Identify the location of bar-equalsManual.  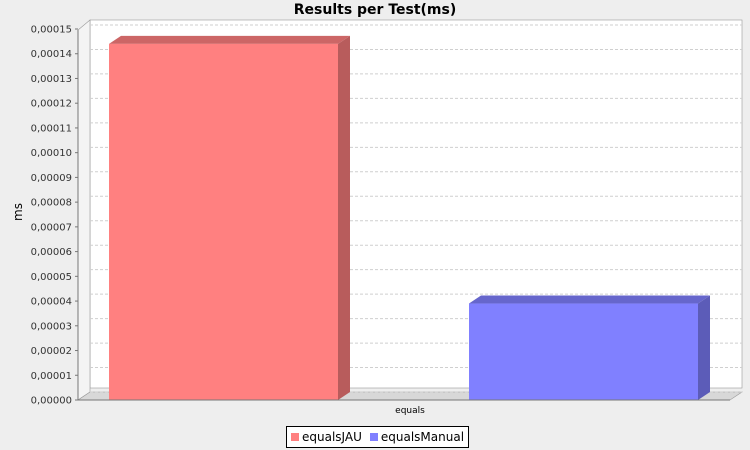
(589, 347).